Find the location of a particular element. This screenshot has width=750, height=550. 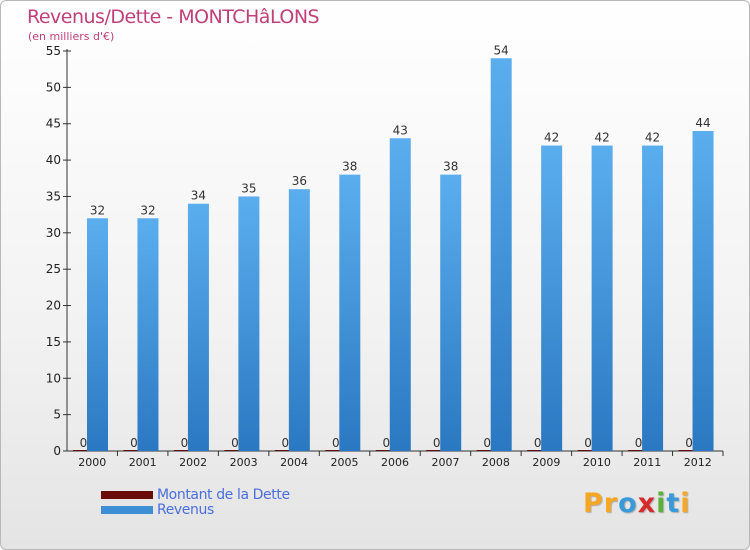

logo-letter: t is located at coordinates (673, 503).